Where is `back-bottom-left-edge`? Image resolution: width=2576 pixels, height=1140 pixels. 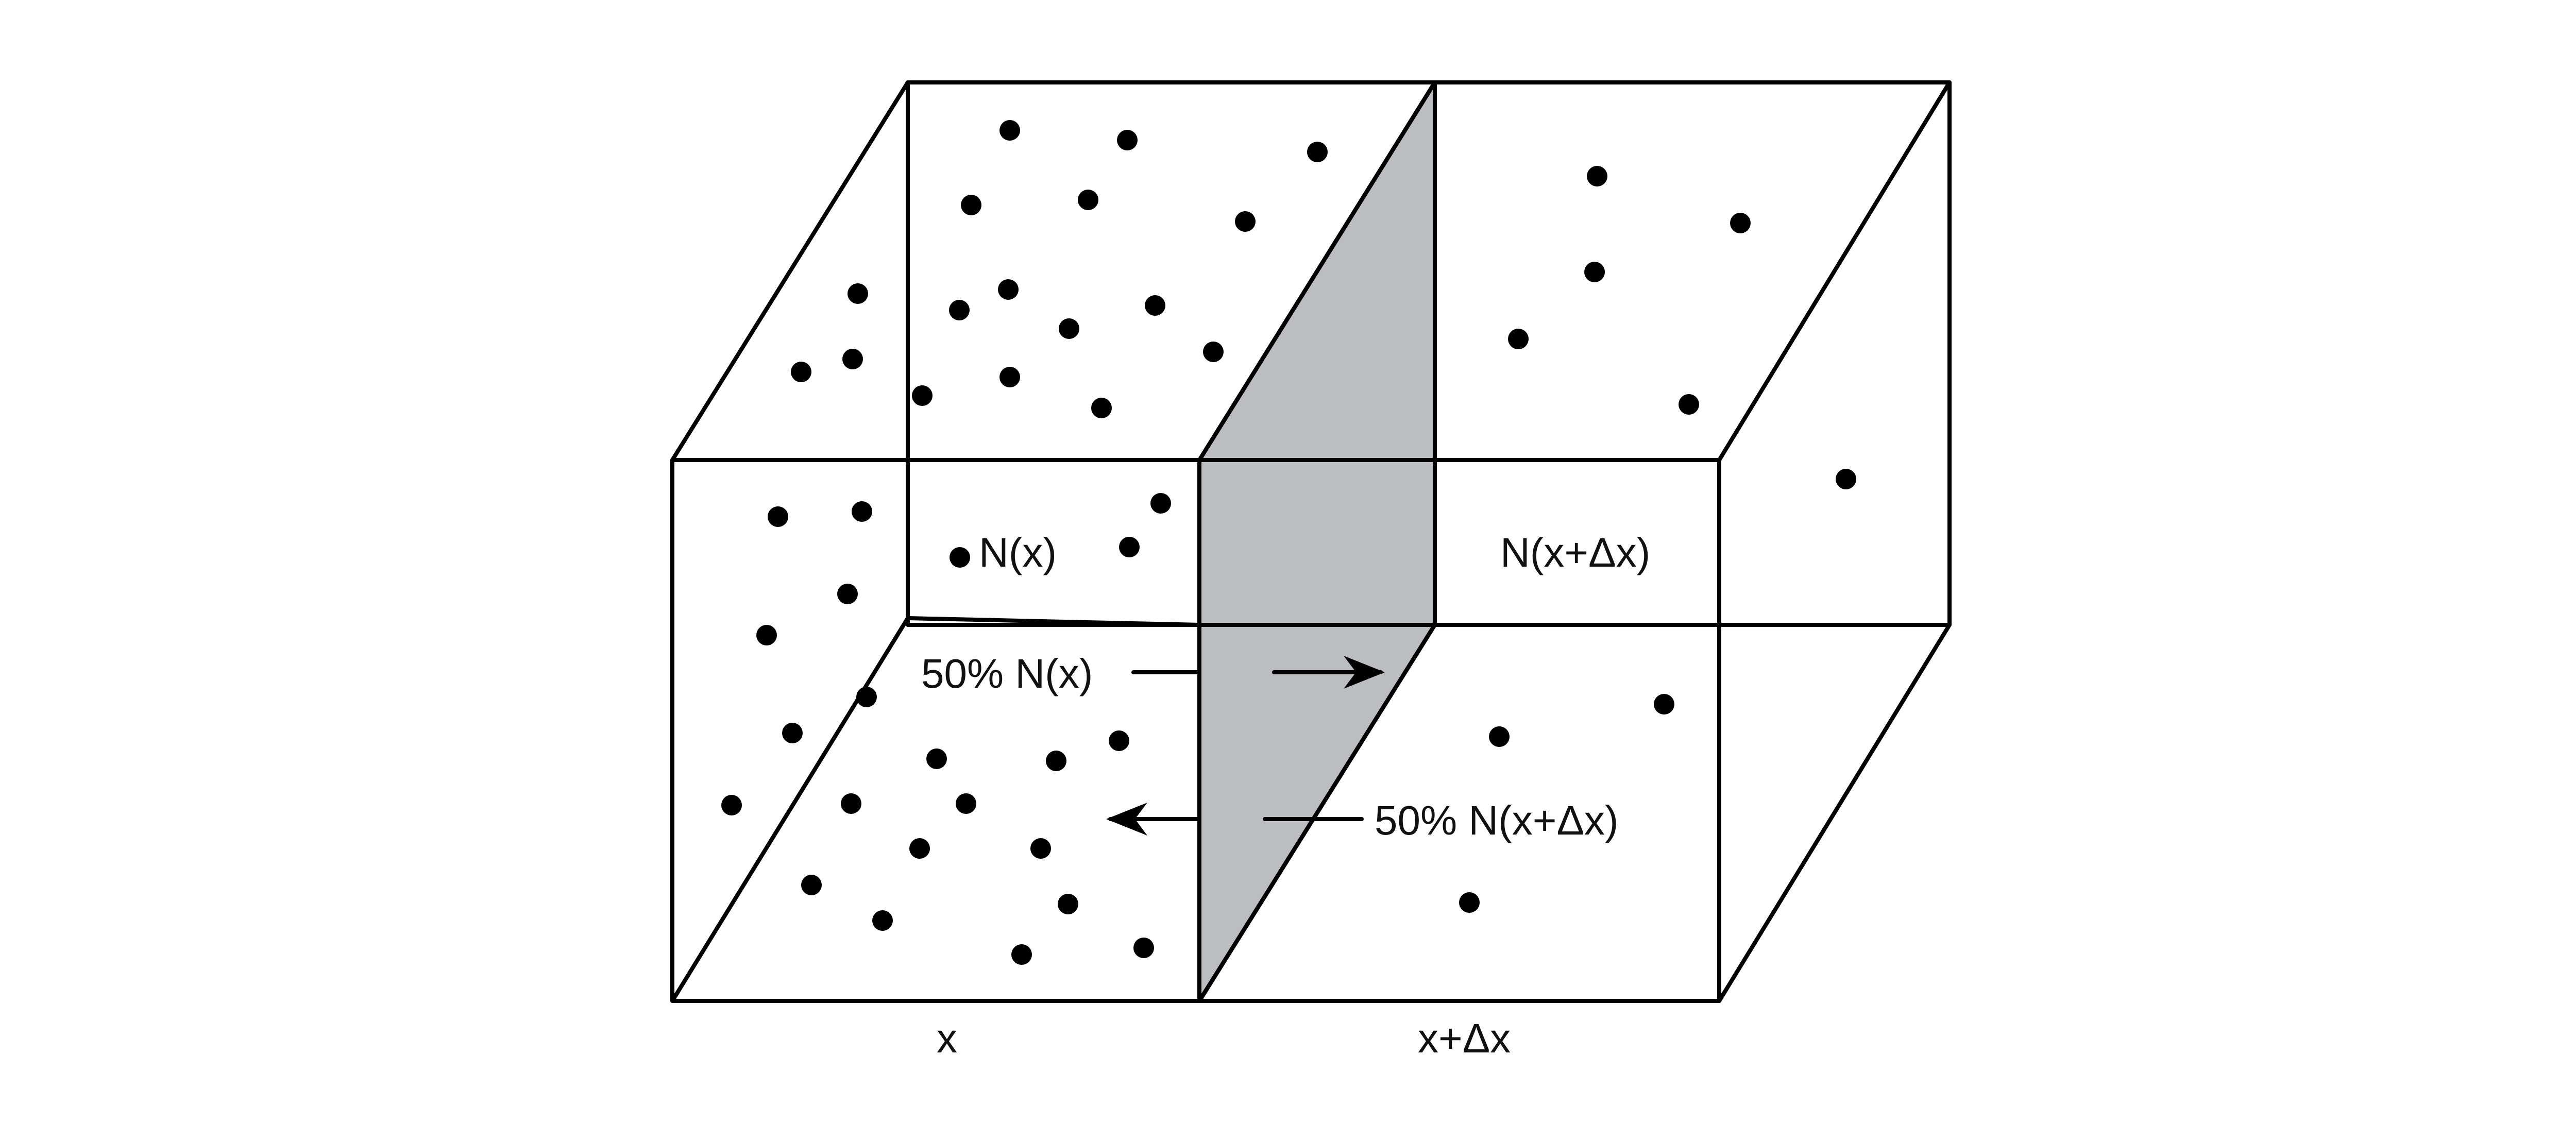
back-bottom-left-edge is located at coordinates (1053, 621).